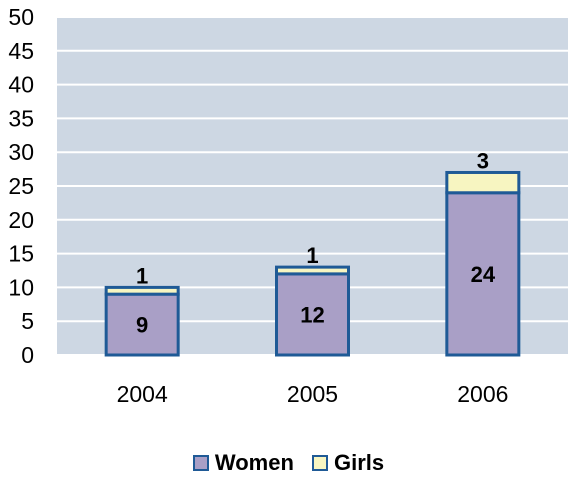 The height and width of the screenshot is (481, 577). Describe the element at coordinates (254, 462) in the screenshot. I see `legend-label-women: Women` at that location.